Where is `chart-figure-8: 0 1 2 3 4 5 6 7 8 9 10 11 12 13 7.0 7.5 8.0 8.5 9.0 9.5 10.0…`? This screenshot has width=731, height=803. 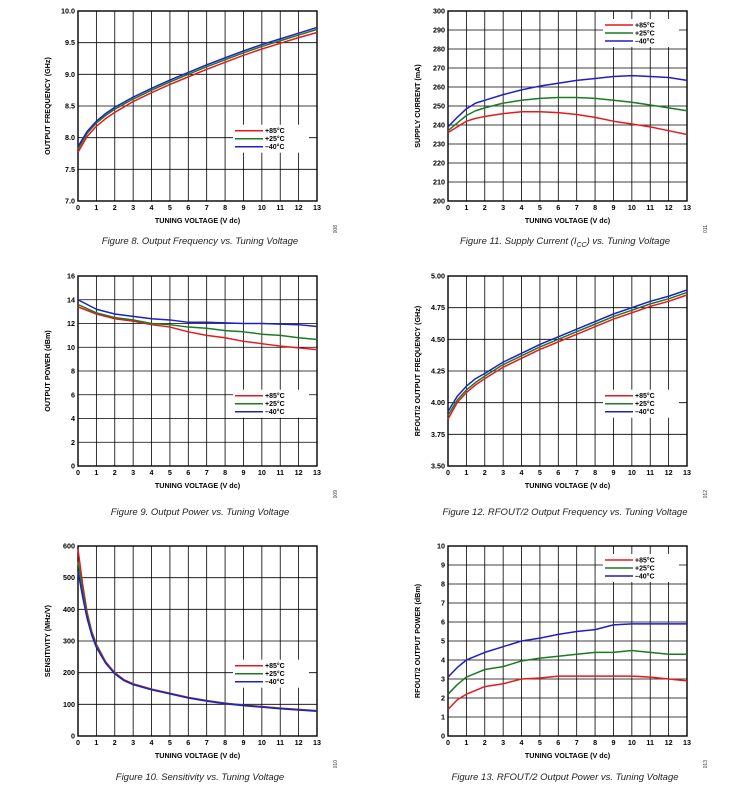 chart-figure-8: 0 1 2 3 4 5 6 7 8 9 10 11 12 13 7.0 7.5 8.0 8.5 9.0 9.5 10.0… is located at coordinates (195, 126).